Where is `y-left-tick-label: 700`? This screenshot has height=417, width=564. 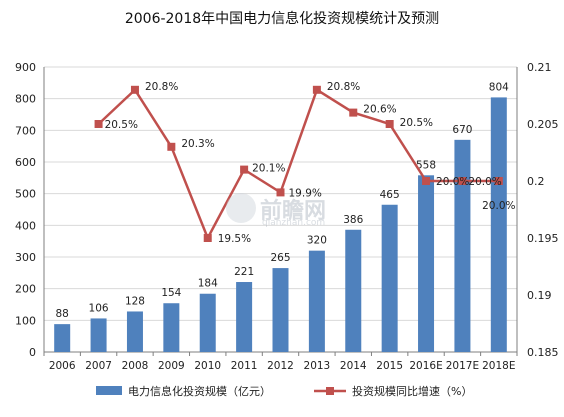
y-left-tick-label: 700 is located at coordinates (25, 130).